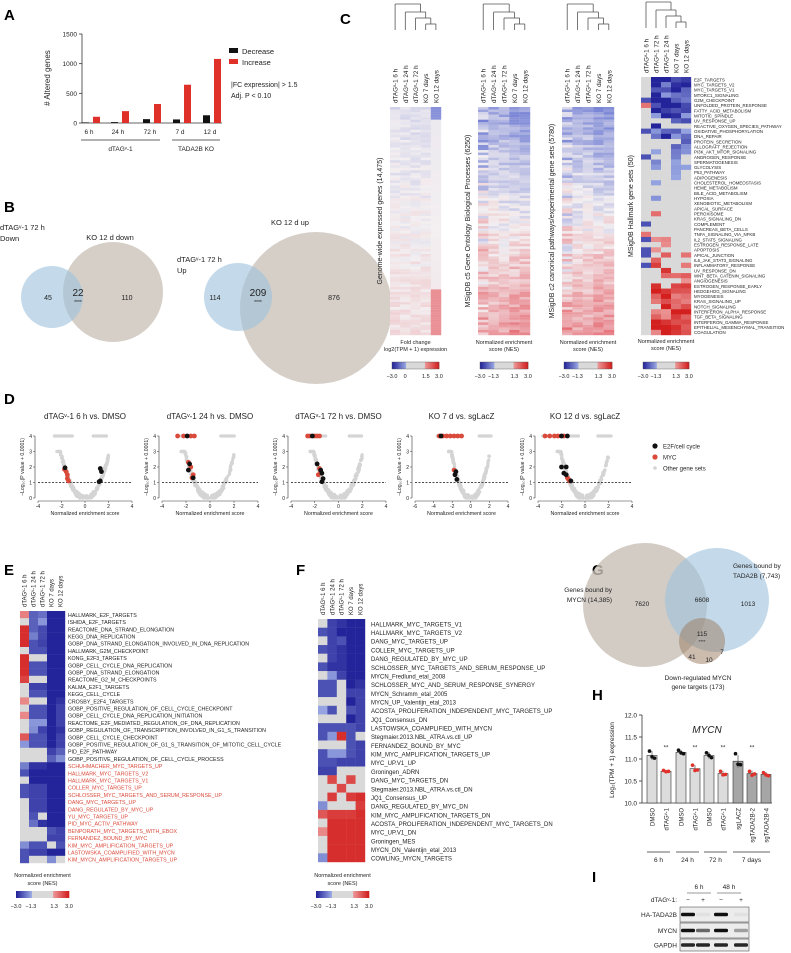 The image size is (791, 953). Describe the element at coordinates (666, 349) in the screenshot. I see `colorbar-label: score (NES)` at that location.